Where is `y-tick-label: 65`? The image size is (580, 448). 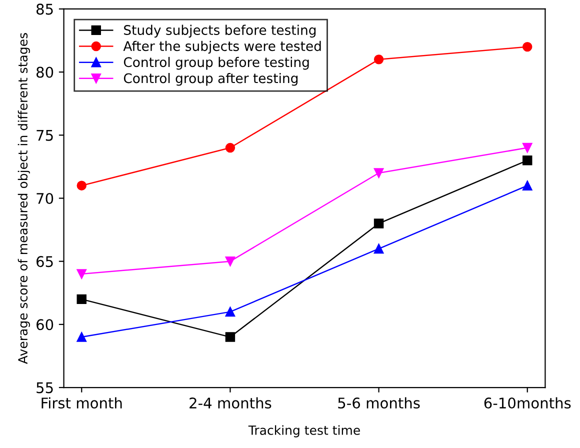
y-tick-label: 65 is located at coordinates (44, 262).